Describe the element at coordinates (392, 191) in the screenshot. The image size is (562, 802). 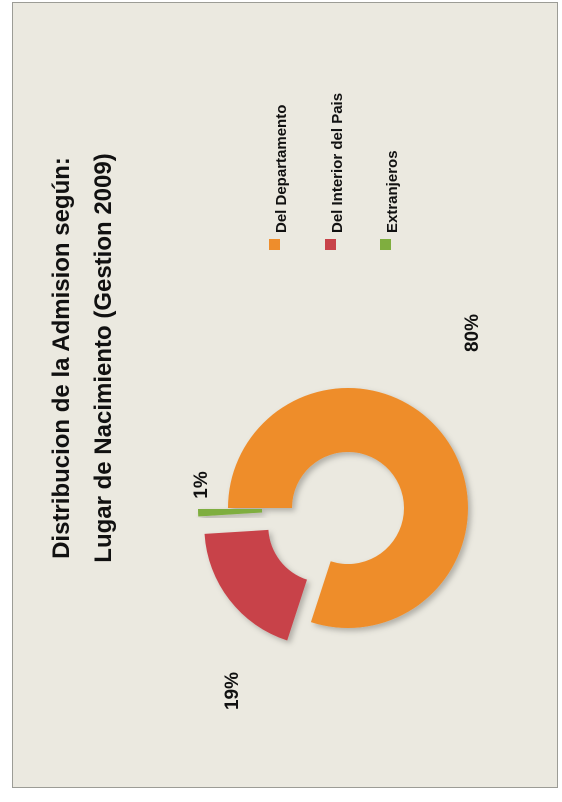
I see `legend-label-extranjeros: Extranjeros` at that location.